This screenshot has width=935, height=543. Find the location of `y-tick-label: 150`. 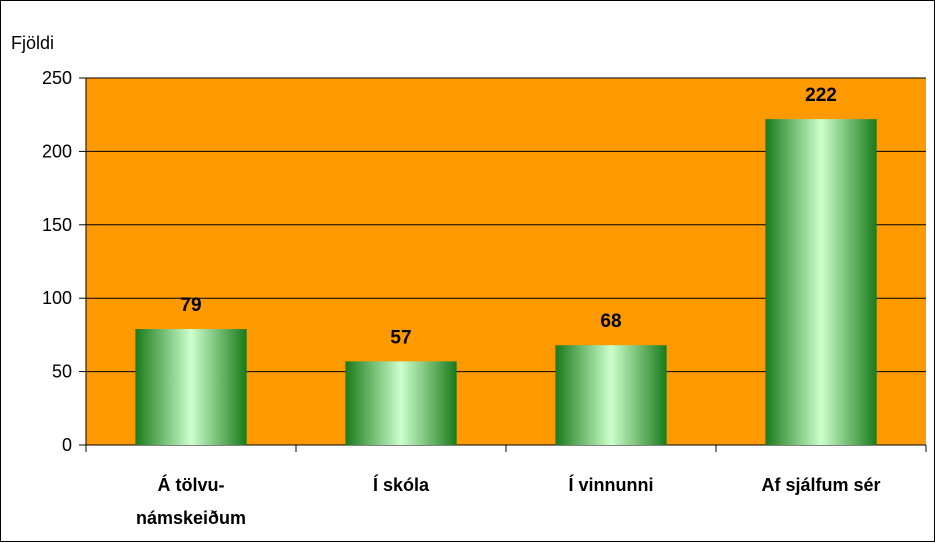

y-tick-label: 150 is located at coordinates (57, 225).